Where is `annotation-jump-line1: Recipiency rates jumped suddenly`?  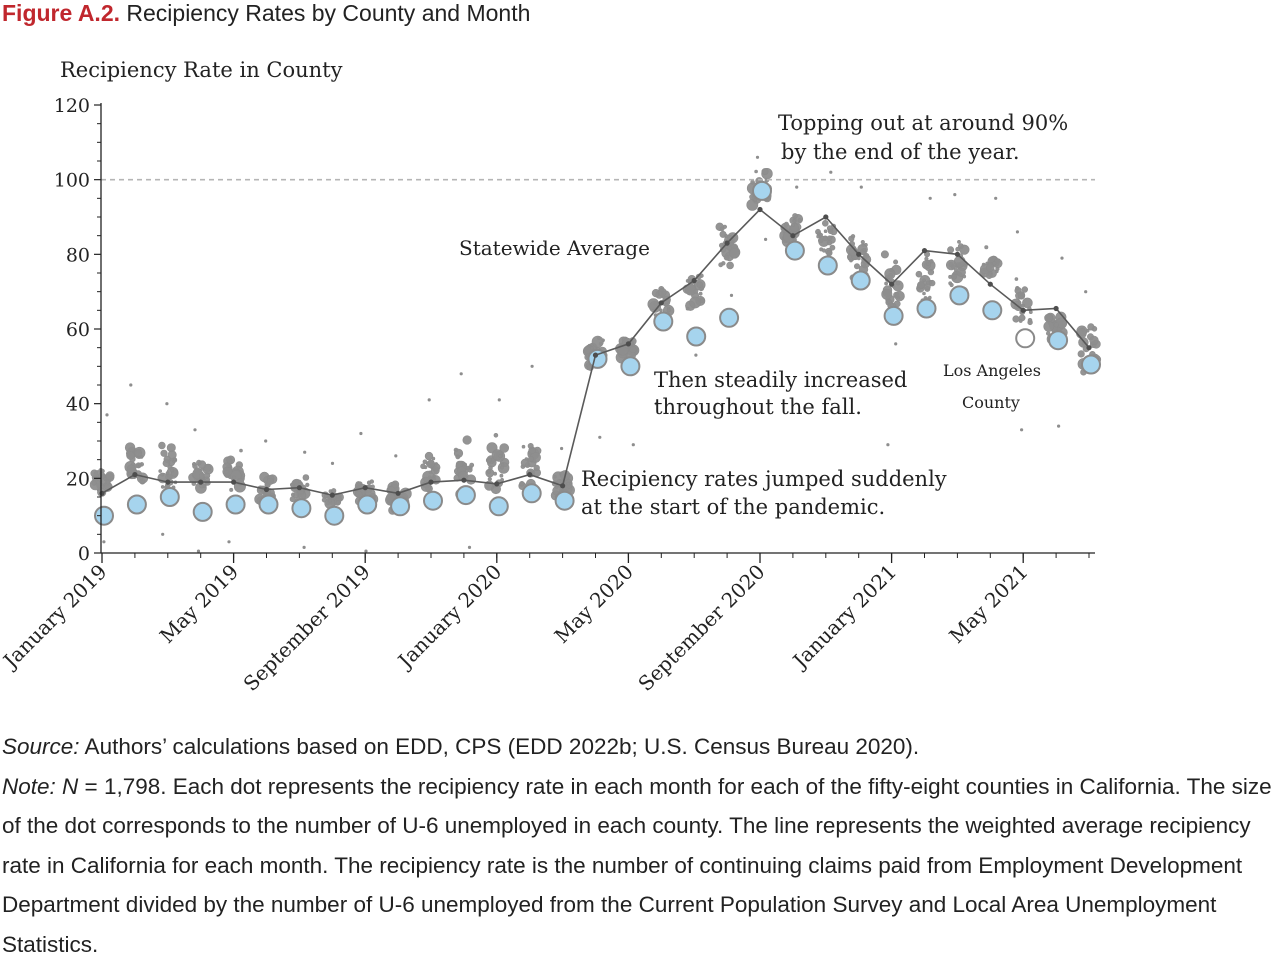
annotation-jump-line1: Recipiency rates jumped suddenly is located at coordinates (764, 479).